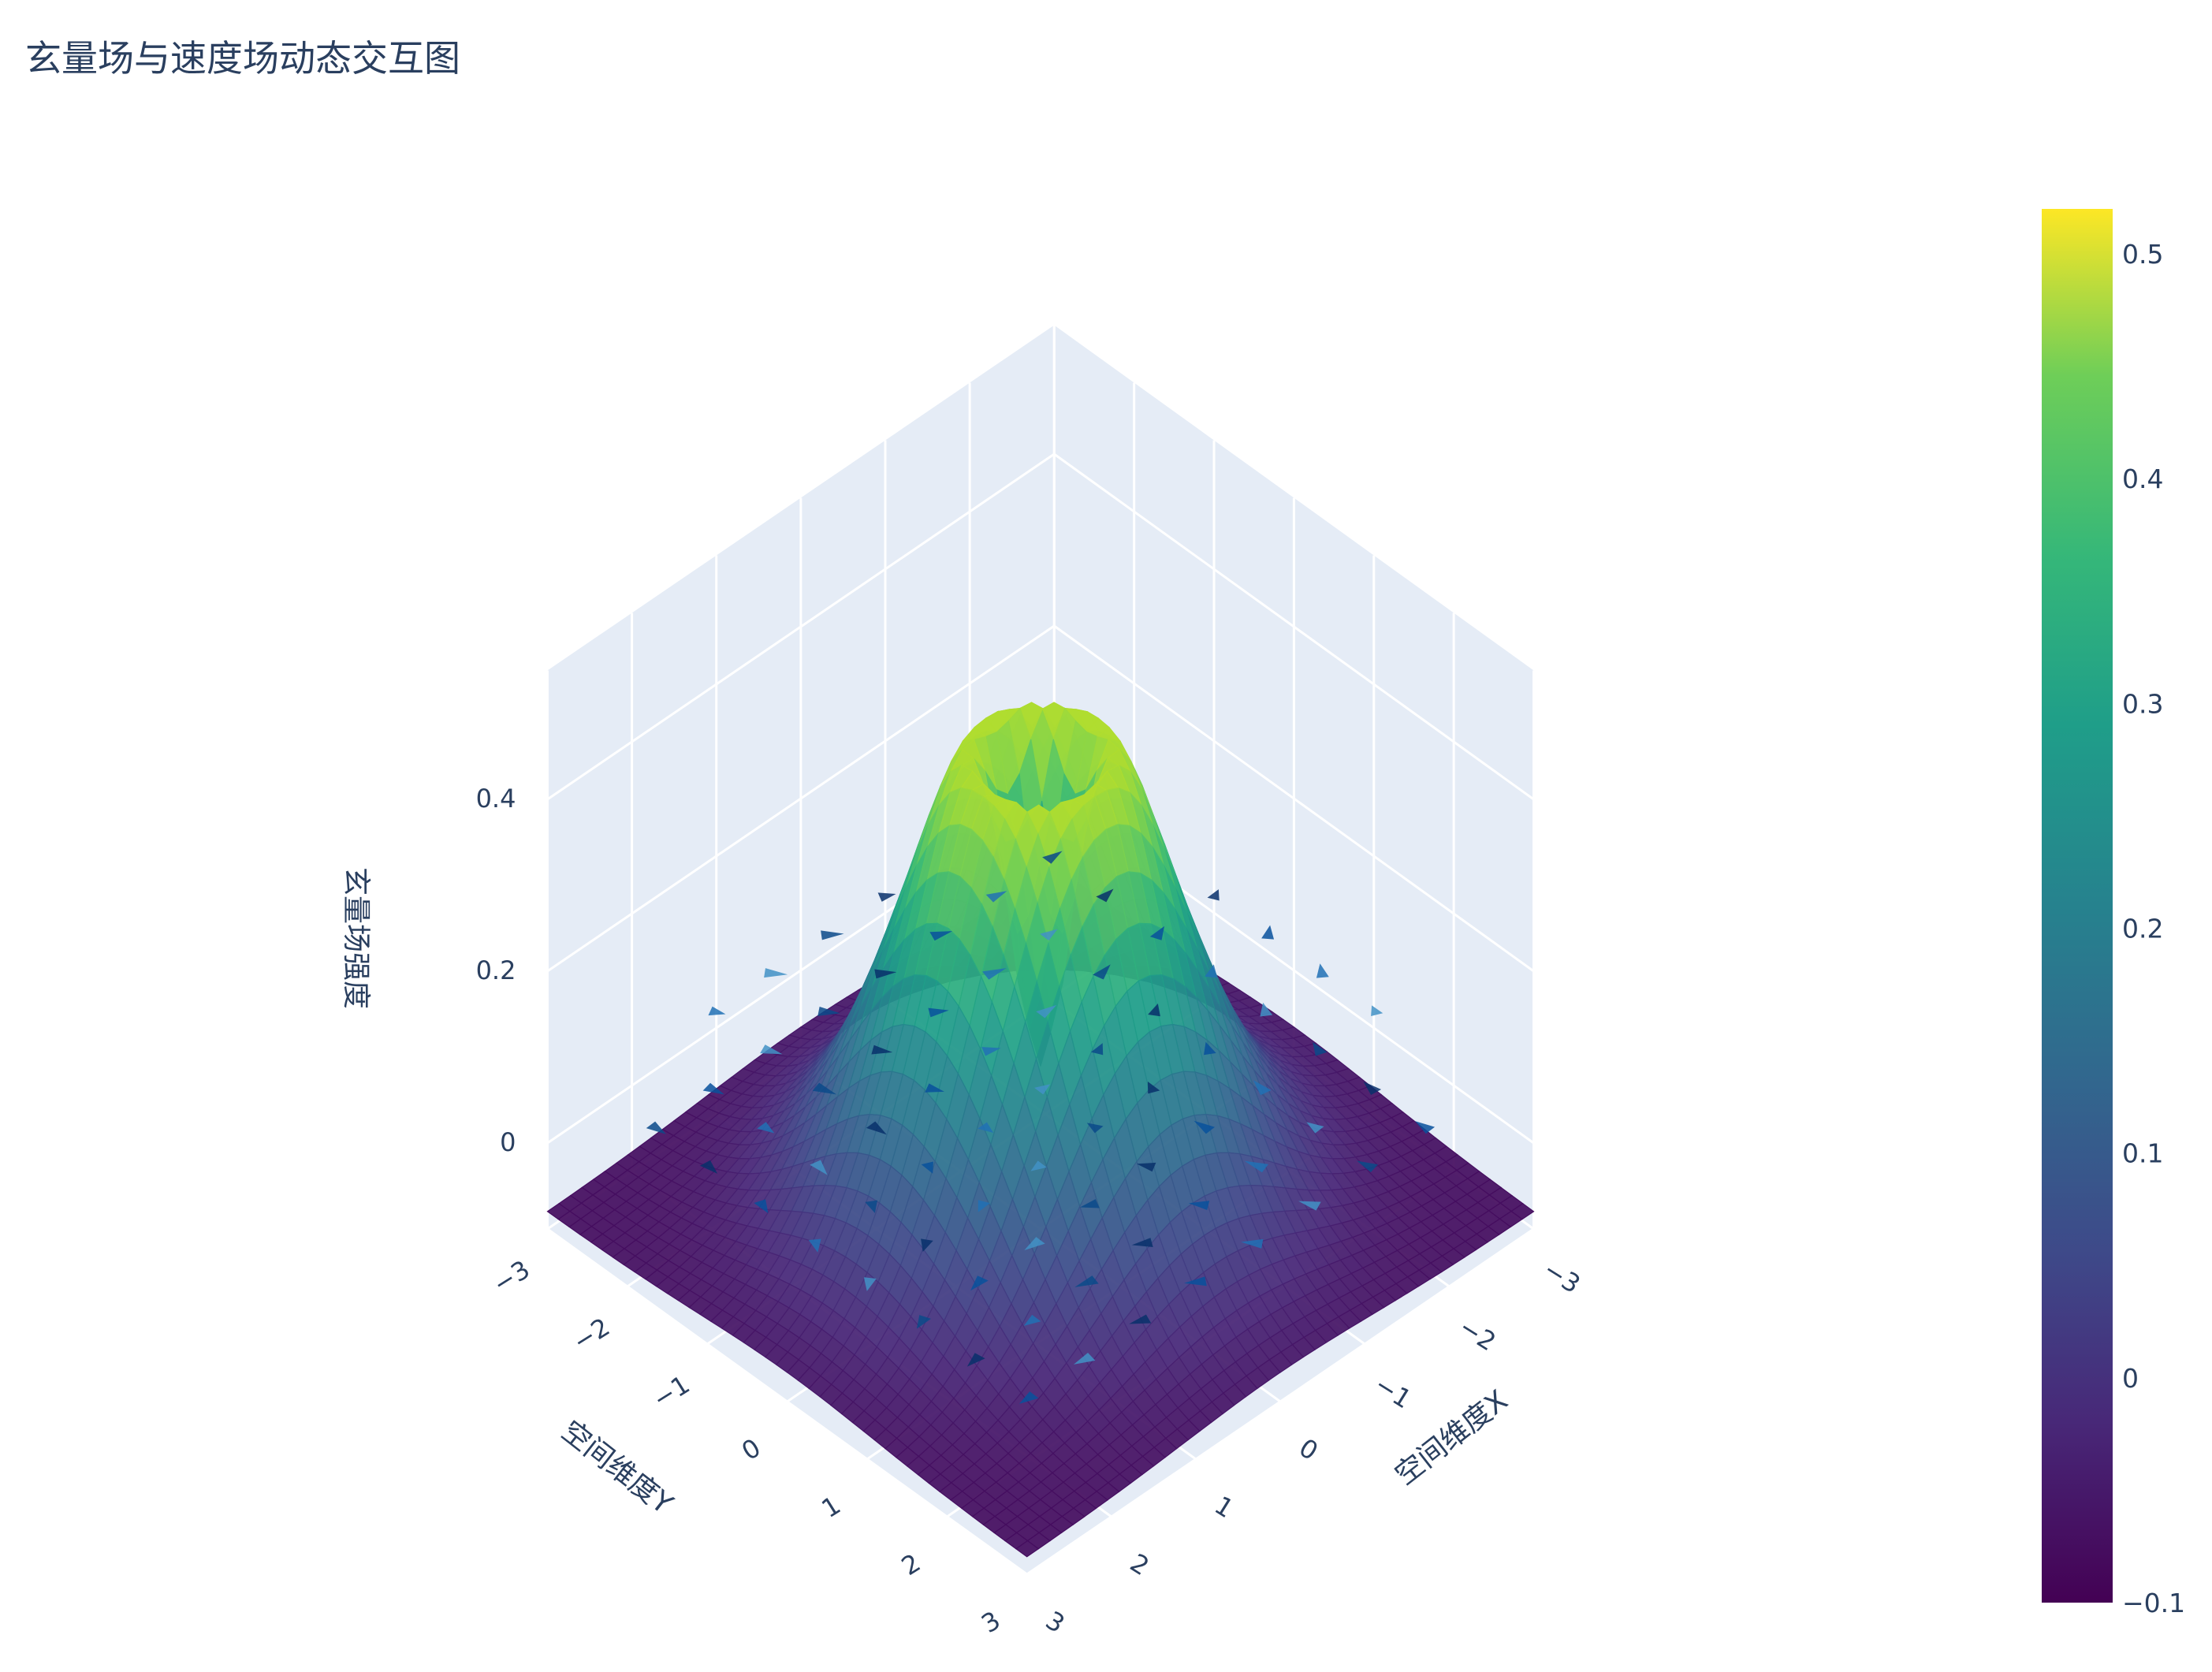 This screenshot has width=2212, height=1672. I want to click on x-tick-label: 2, so click(1139, 1564).